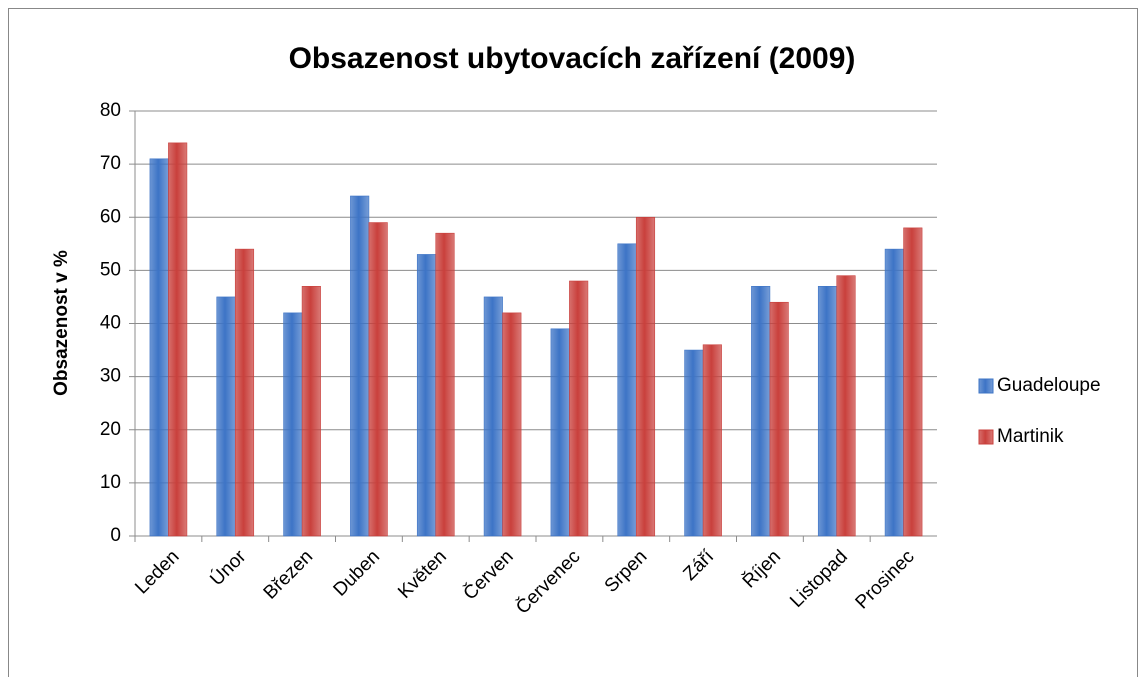 This screenshot has height=677, width=1146. I want to click on y-tick-label: 70, so click(110, 163).